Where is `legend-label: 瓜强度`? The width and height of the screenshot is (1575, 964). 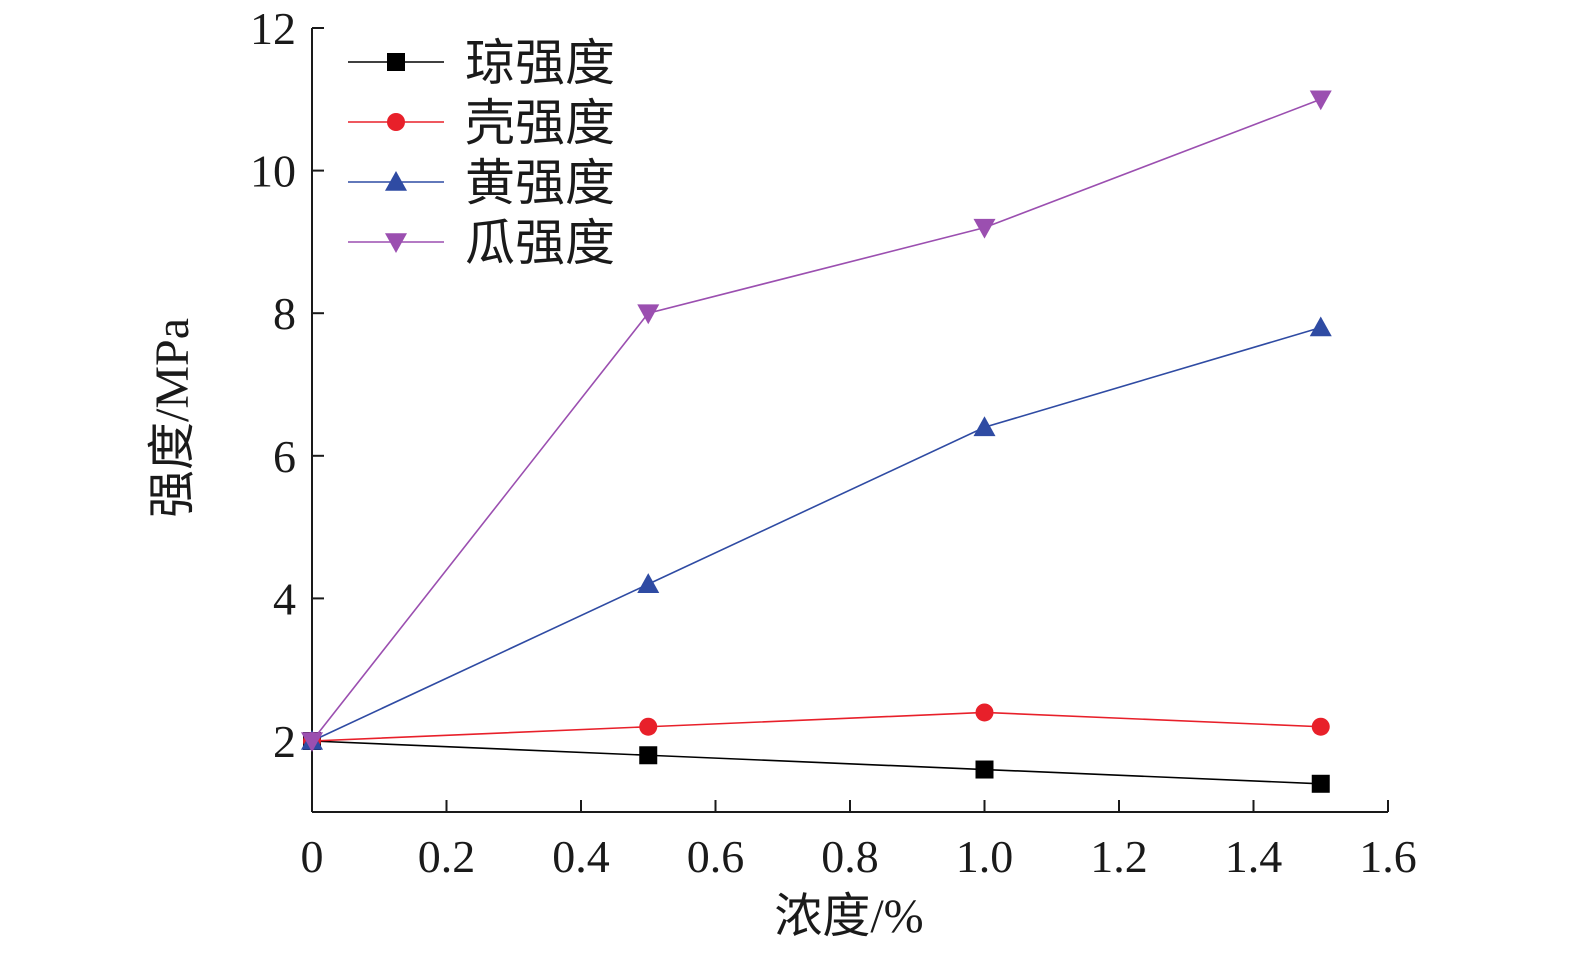
legend-label: 瓜强度 is located at coordinates (540, 243).